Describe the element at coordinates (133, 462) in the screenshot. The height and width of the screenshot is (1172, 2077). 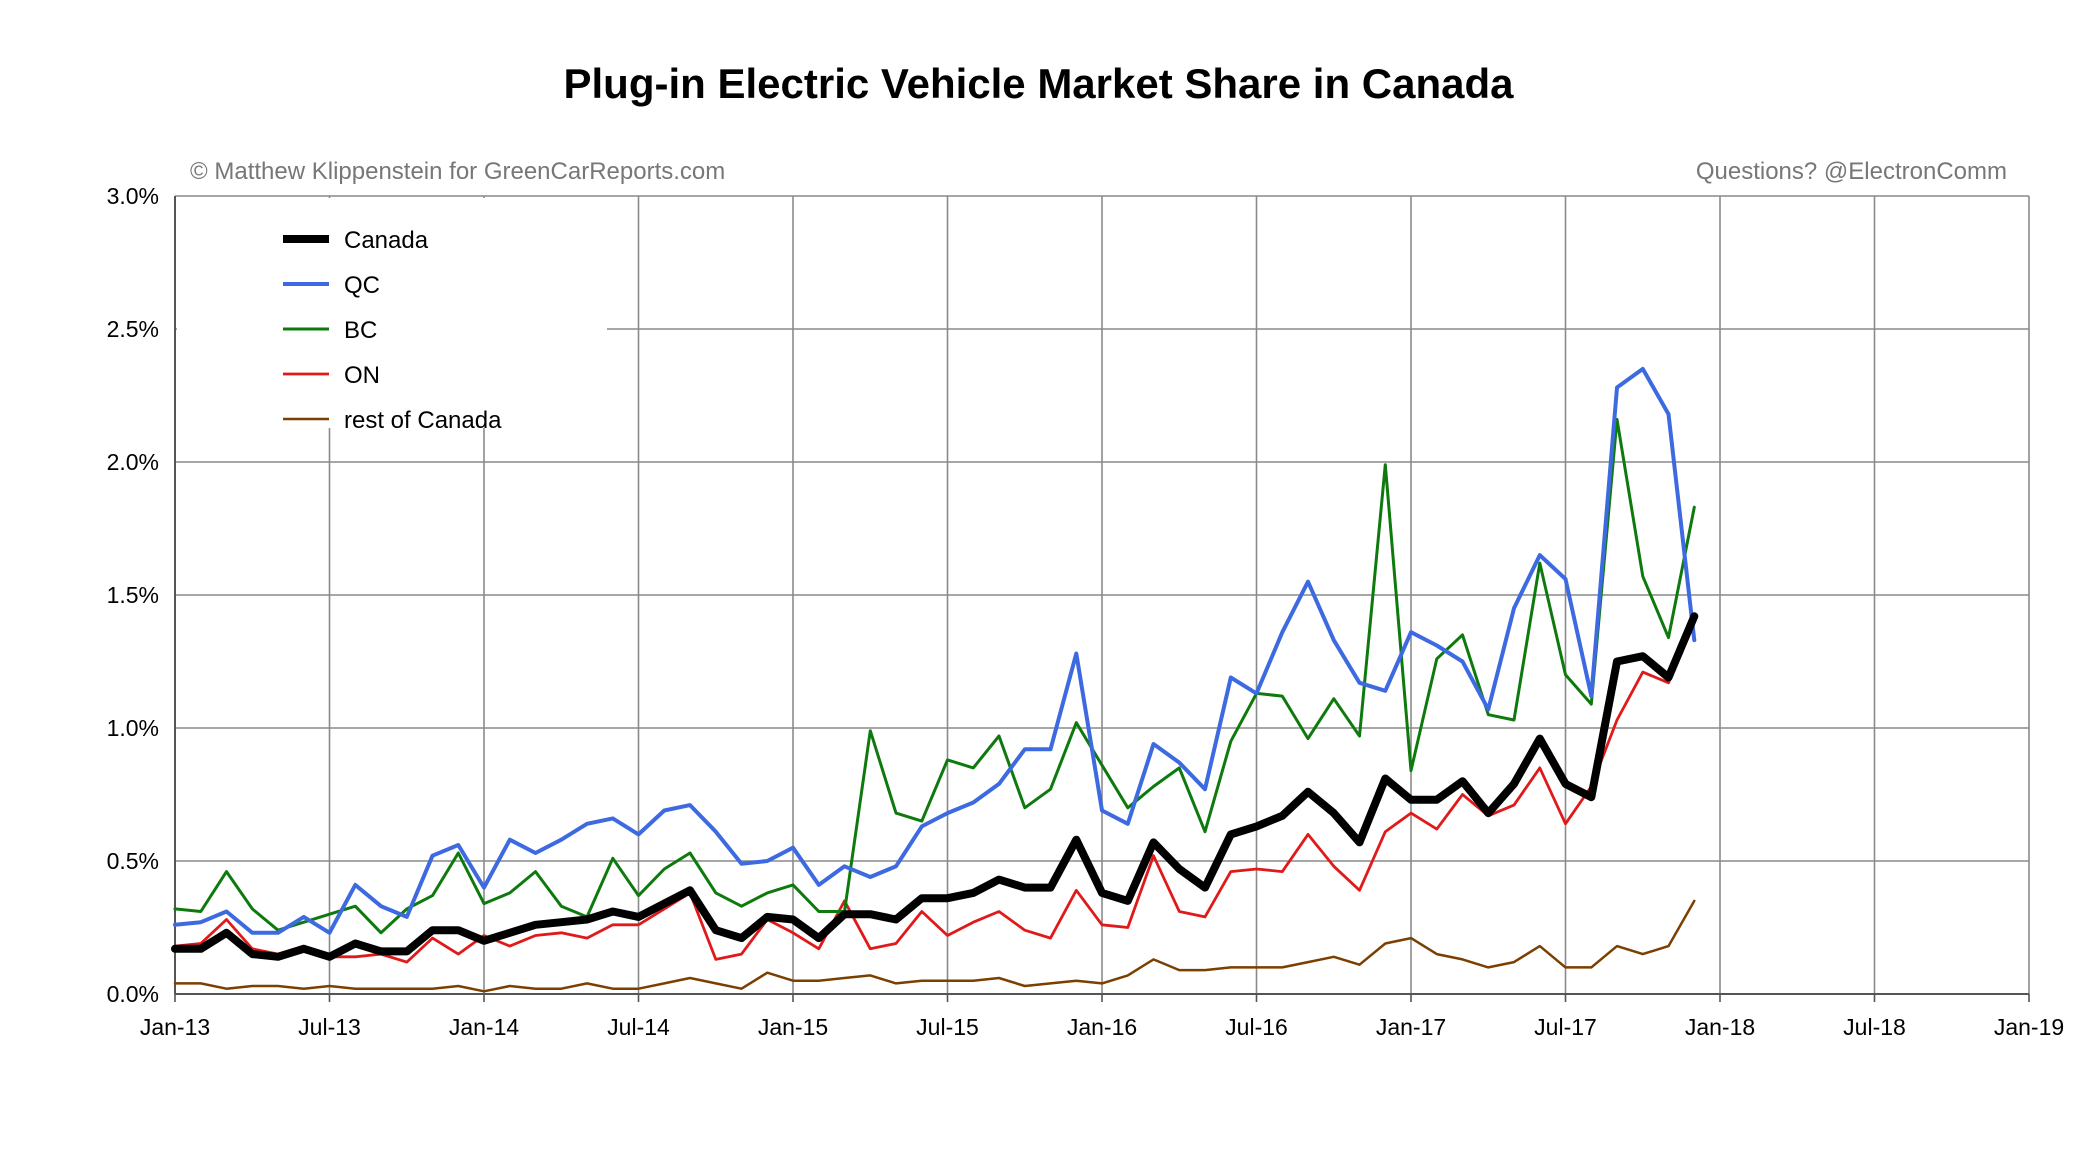
I see `y-tick-label: 2.0%` at that location.